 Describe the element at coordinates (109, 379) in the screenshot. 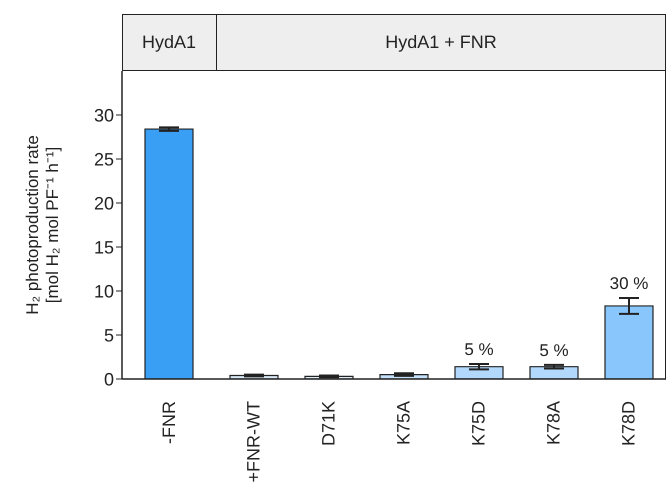

I see `y-tick-label: 0` at that location.